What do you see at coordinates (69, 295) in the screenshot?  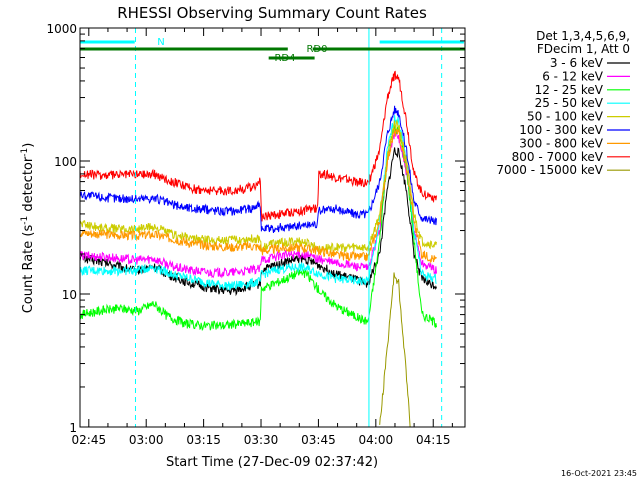 I see `y-tick-label-2: 10` at bounding box center [69, 295].